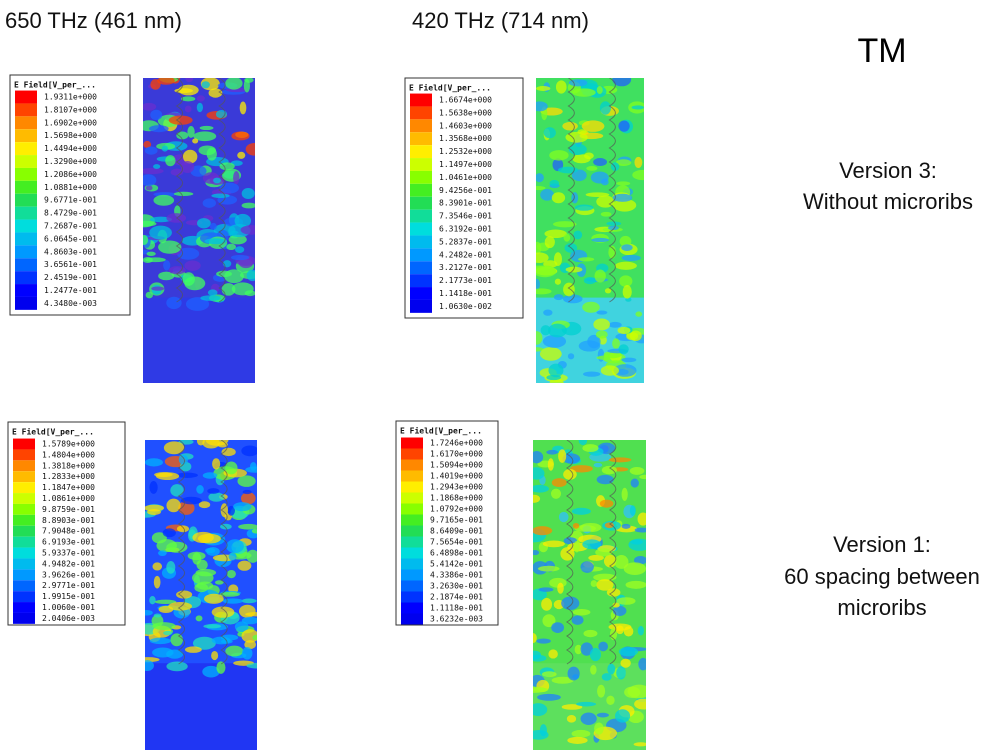 The image size is (998, 753). Describe the element at coordinates (456, 454) in the screenshot. I see `legend-value: 1.6170e+000` at that location.